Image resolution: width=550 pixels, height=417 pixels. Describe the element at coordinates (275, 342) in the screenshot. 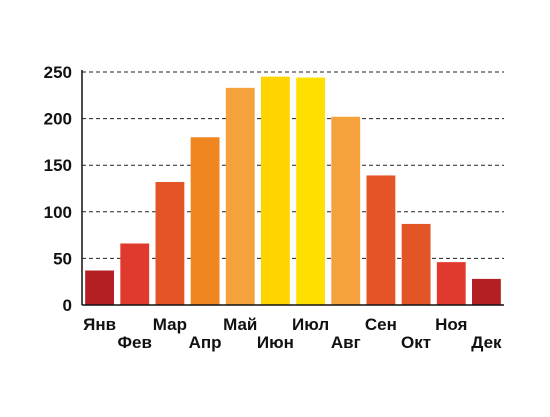

I see `x-category-label: Июн` at that location.